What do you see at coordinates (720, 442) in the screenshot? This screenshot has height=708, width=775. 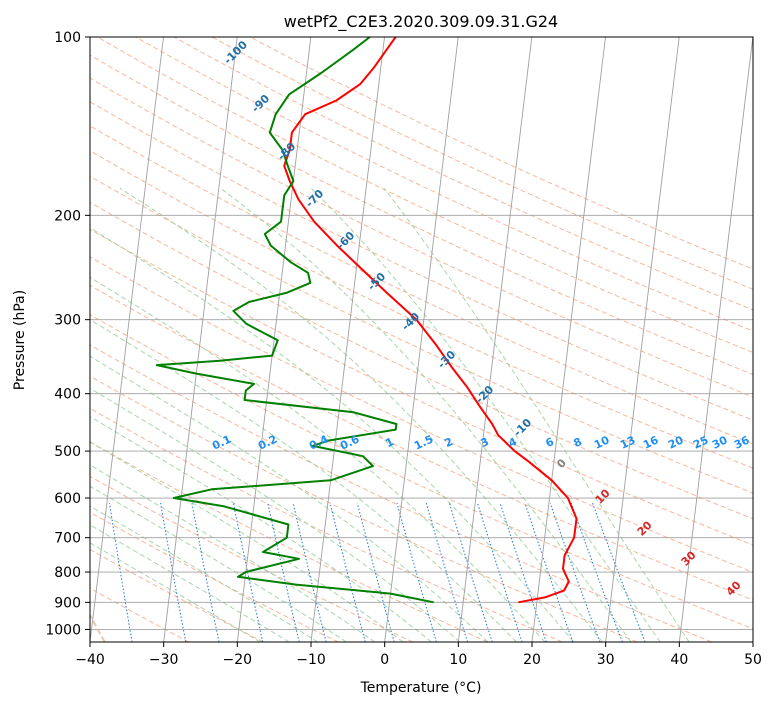 I see `mixing-ratio-label: 30` at bounding box center [720, 442].